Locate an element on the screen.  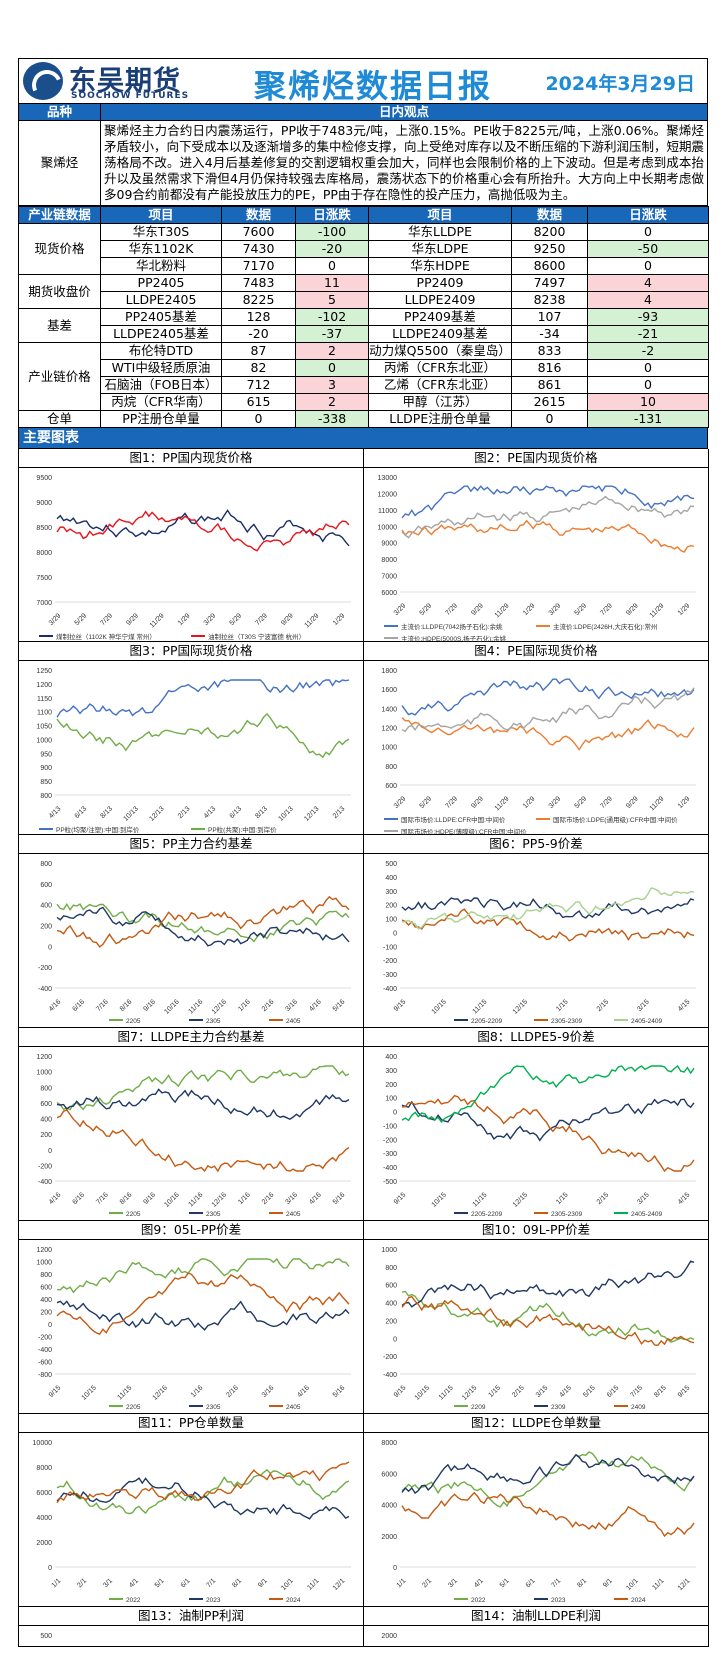
item-change: -102 is located at coordinates (332, 317).